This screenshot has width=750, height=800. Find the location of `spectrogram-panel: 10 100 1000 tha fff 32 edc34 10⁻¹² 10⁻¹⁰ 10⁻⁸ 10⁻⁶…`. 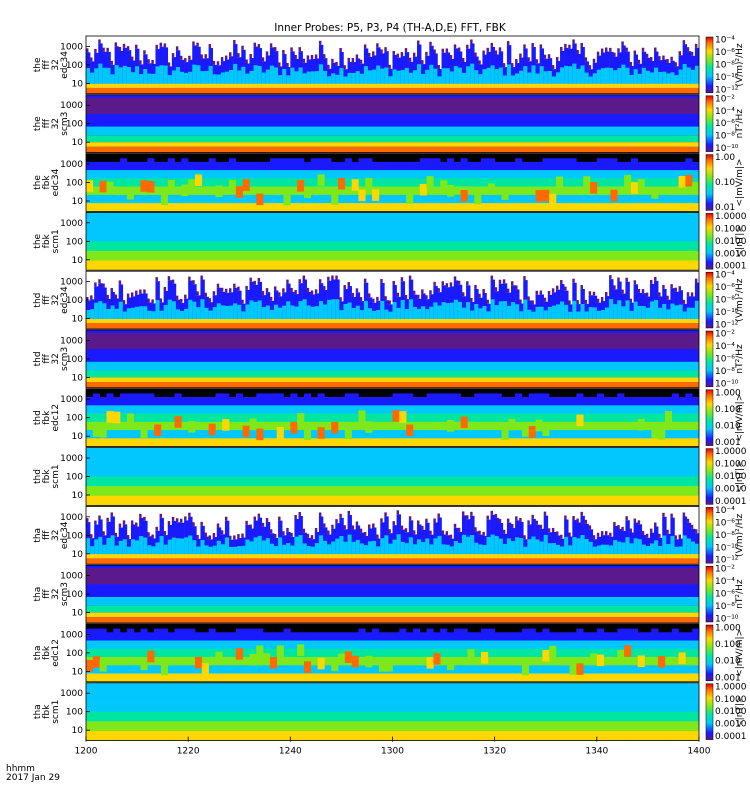

spectrogram-panel: 10 100 1000 tha fff 32 edc34 10⁻¹² 10⁻¹⁰ 10⁻⁸ 10⁻⁶… is located at coordinates (389, 536).